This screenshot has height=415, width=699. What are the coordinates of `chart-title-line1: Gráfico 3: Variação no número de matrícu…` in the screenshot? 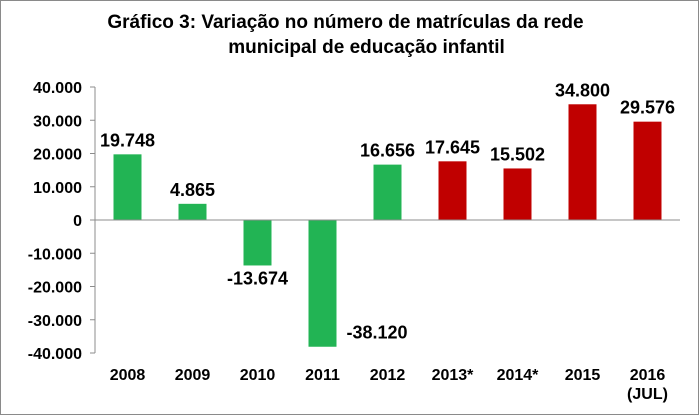 It's located at (345, 22).